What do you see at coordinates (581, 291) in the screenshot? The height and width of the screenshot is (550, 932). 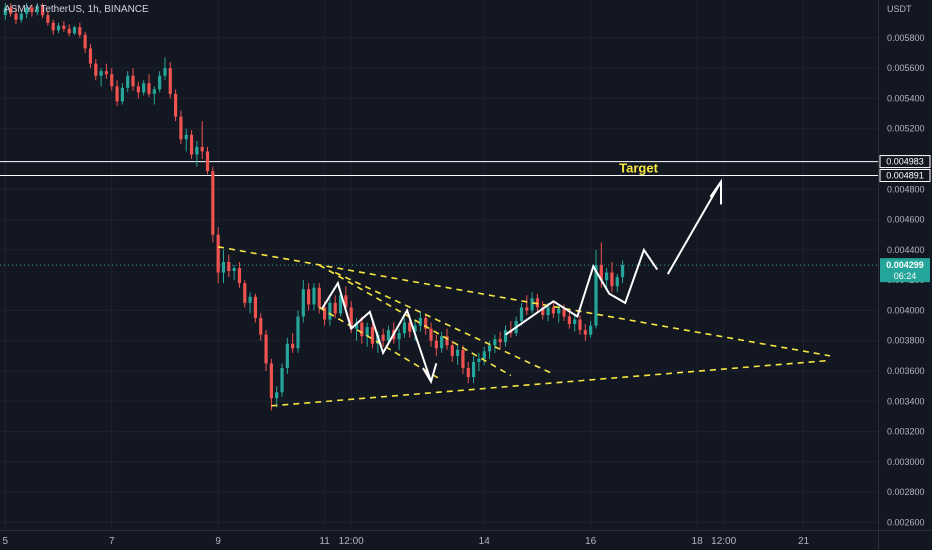 I see `forecast-path` at bounding box center [581, 291].